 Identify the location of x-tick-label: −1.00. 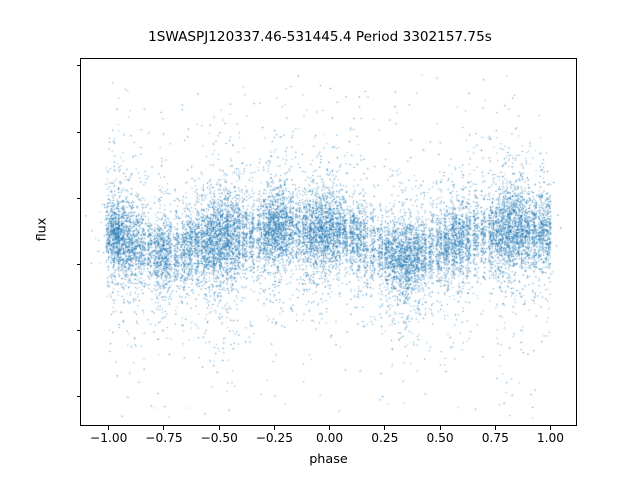
(109, 438).